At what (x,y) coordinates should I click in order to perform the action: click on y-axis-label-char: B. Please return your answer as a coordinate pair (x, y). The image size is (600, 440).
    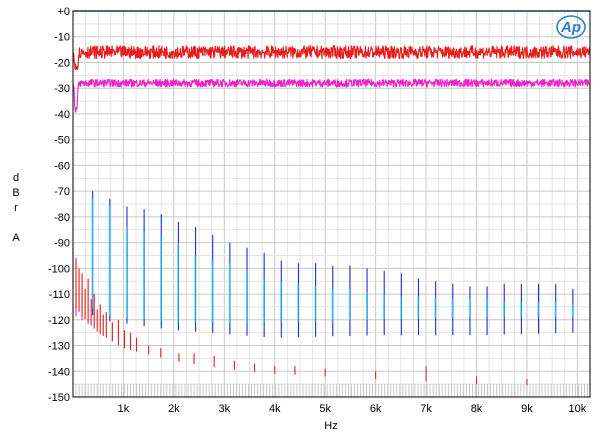
    Looking at the image, I should click on (15, 193).